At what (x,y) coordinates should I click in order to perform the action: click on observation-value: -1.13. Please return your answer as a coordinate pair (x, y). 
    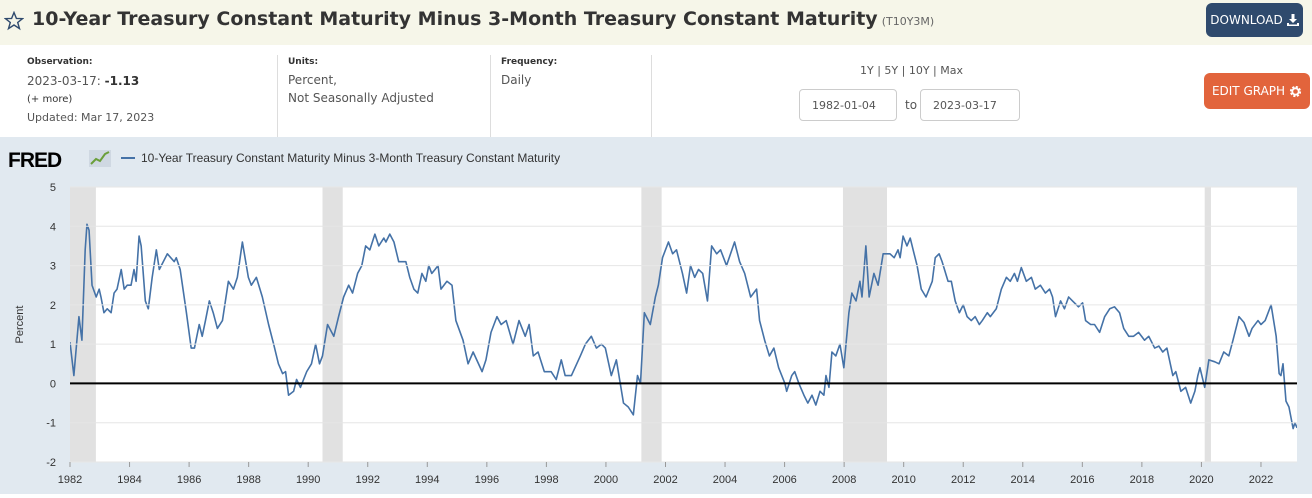
    Looking at the image, I should click on (122, 81).